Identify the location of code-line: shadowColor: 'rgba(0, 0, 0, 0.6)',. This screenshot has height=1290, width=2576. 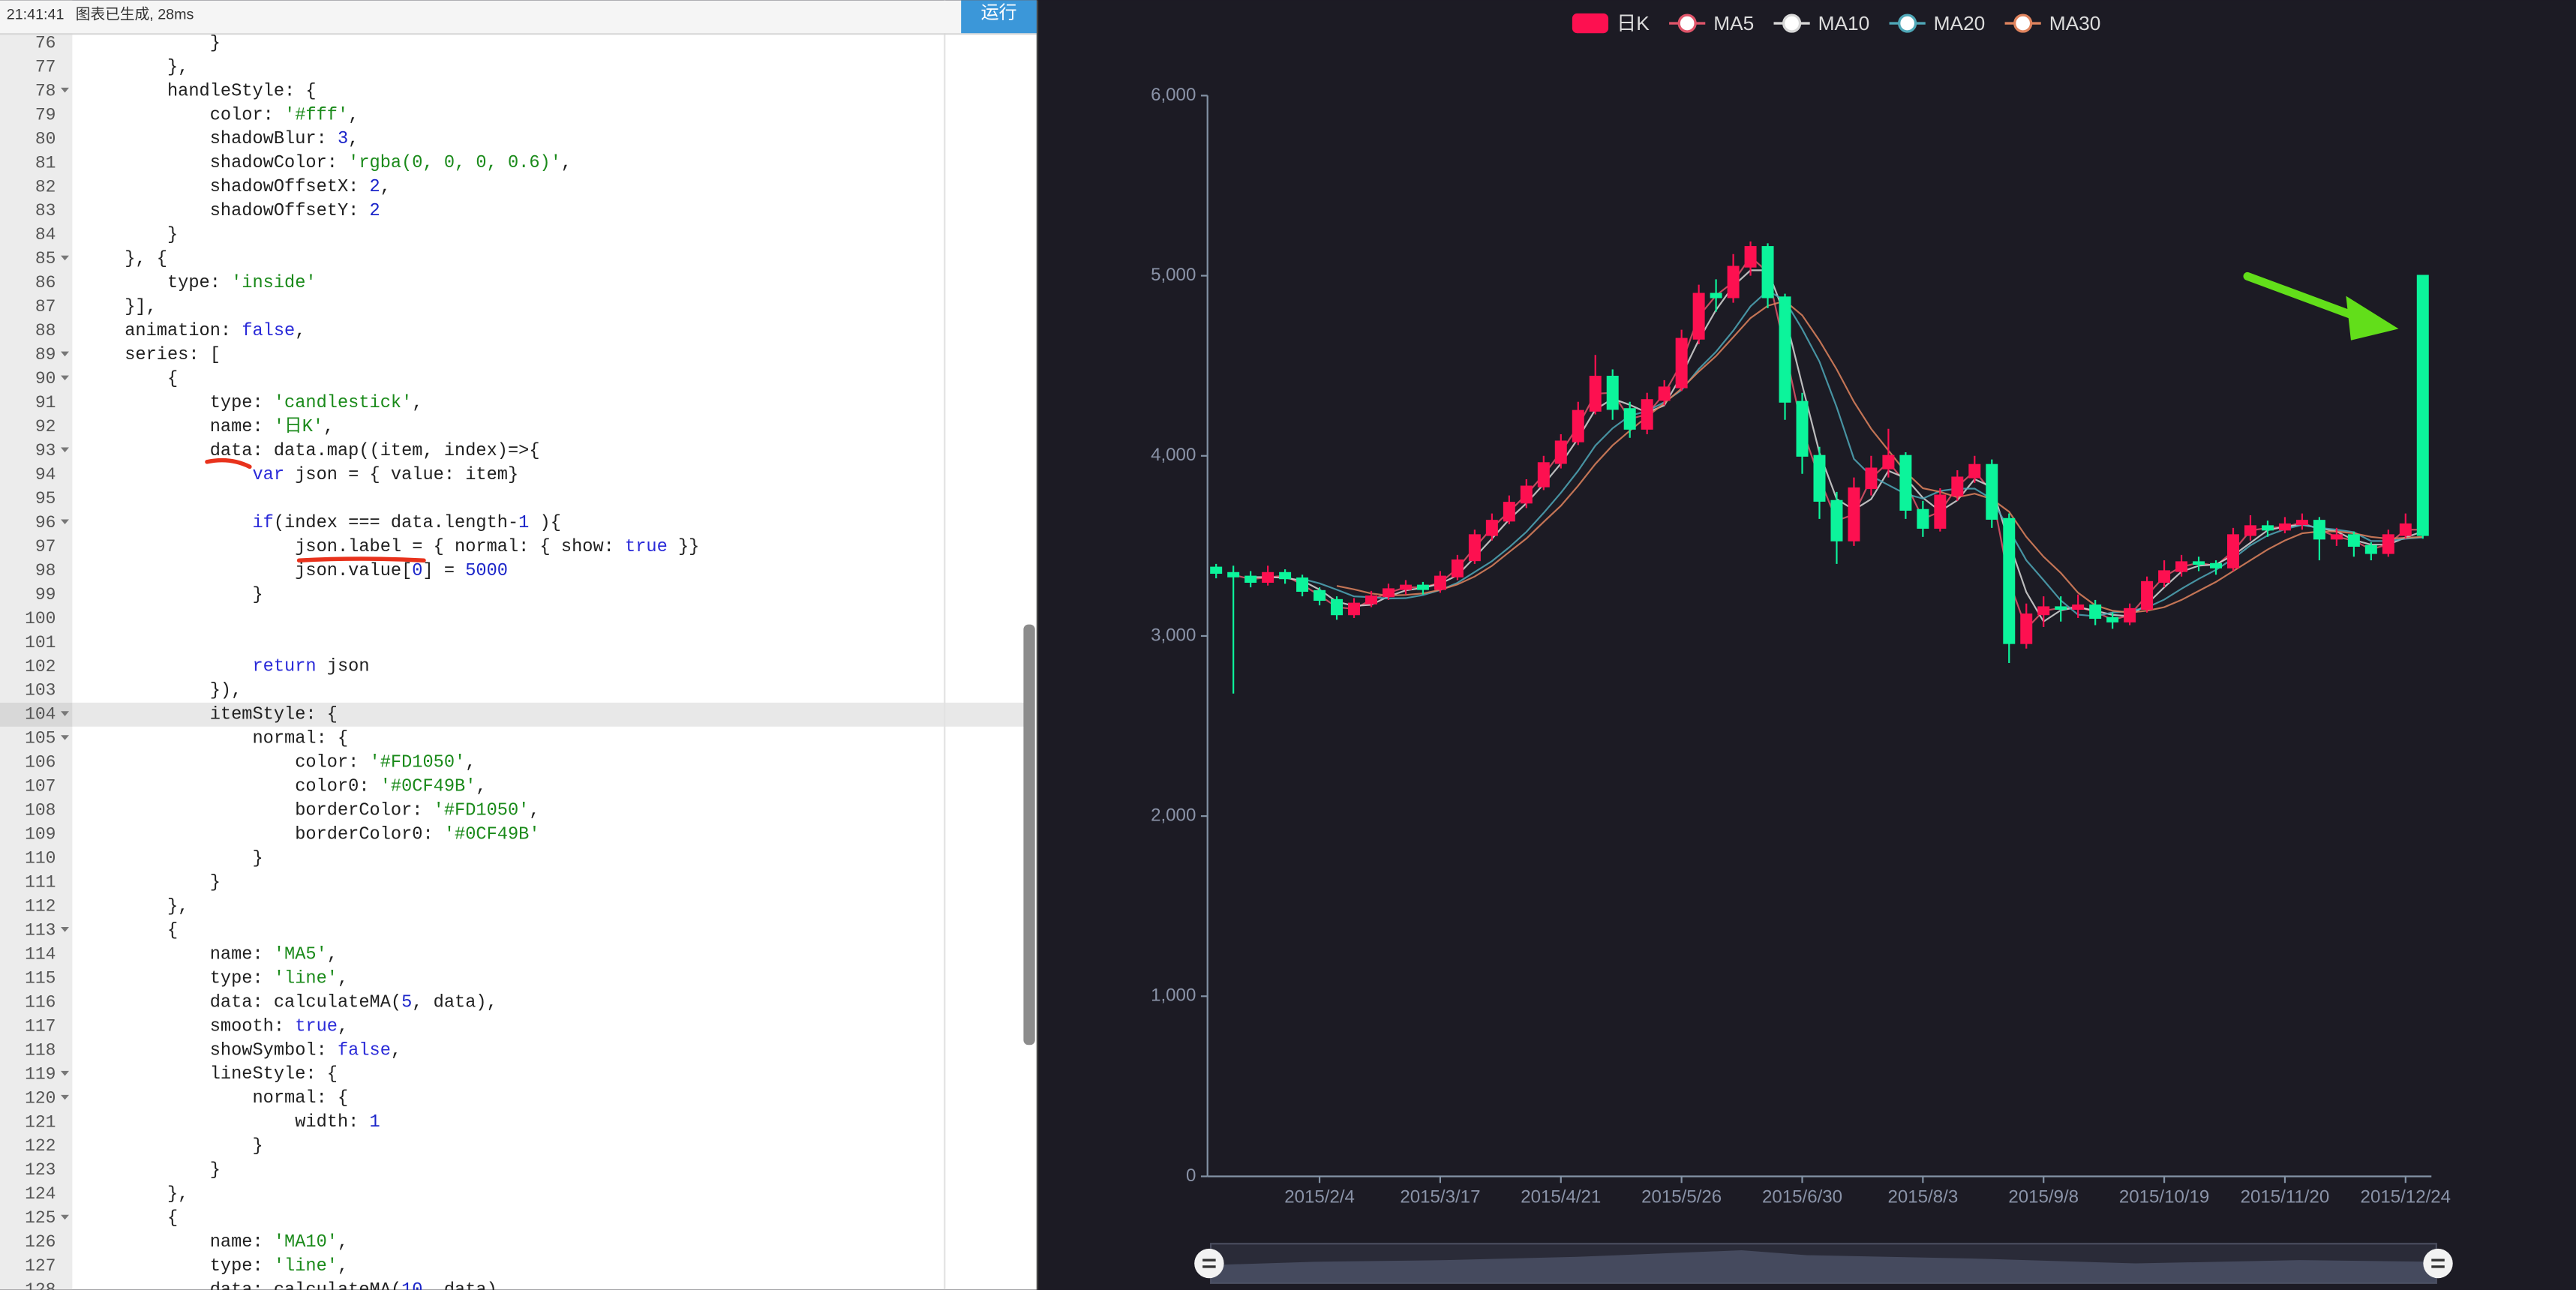
(327, 163).